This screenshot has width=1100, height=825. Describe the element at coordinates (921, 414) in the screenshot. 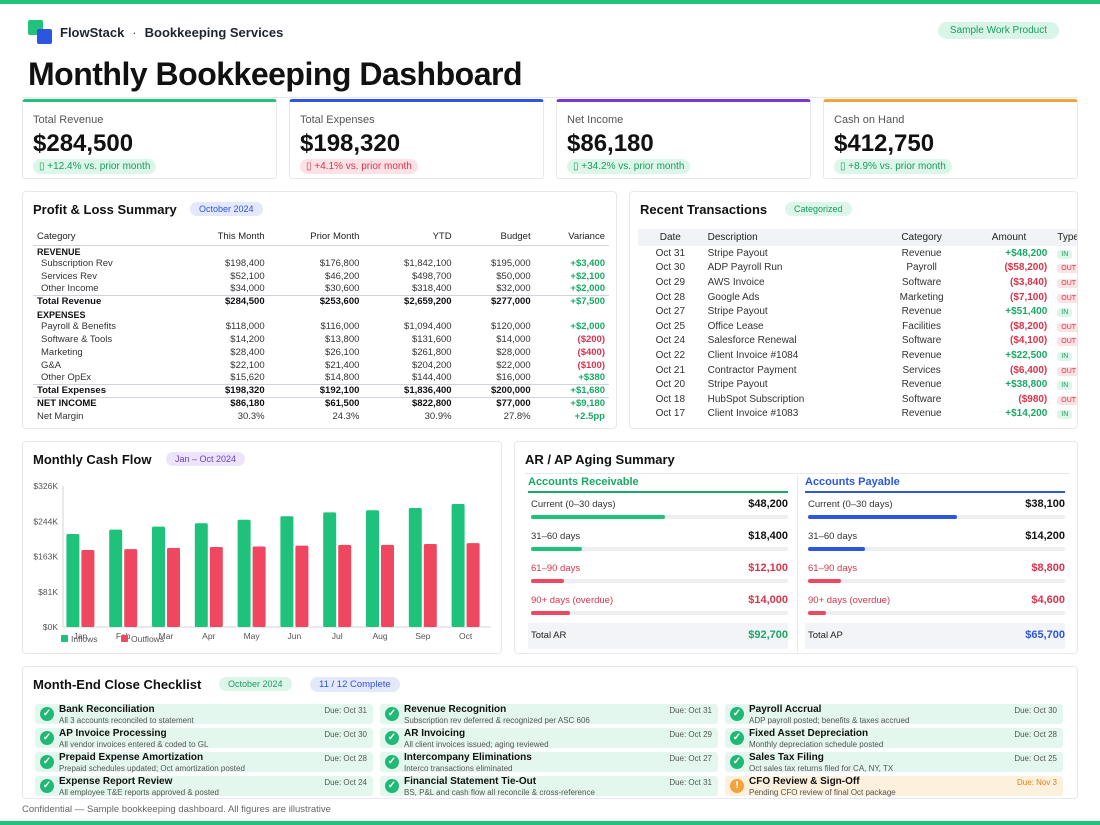

I see `tx-cell: Revenue` at that location.